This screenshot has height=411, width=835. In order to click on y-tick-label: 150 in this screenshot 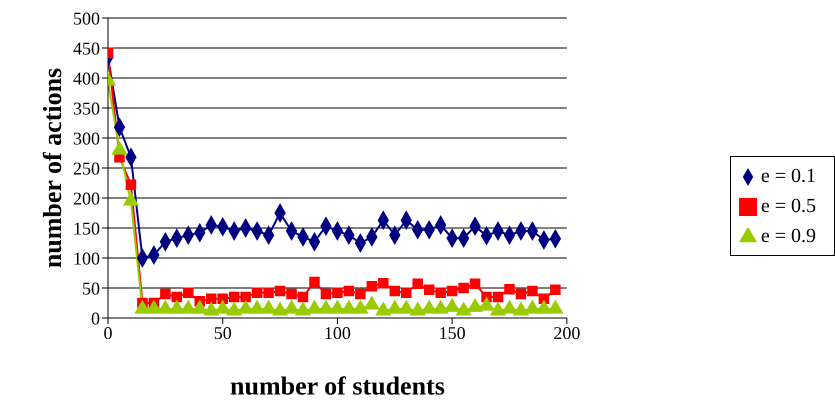, I will do `click(86, 228)`.